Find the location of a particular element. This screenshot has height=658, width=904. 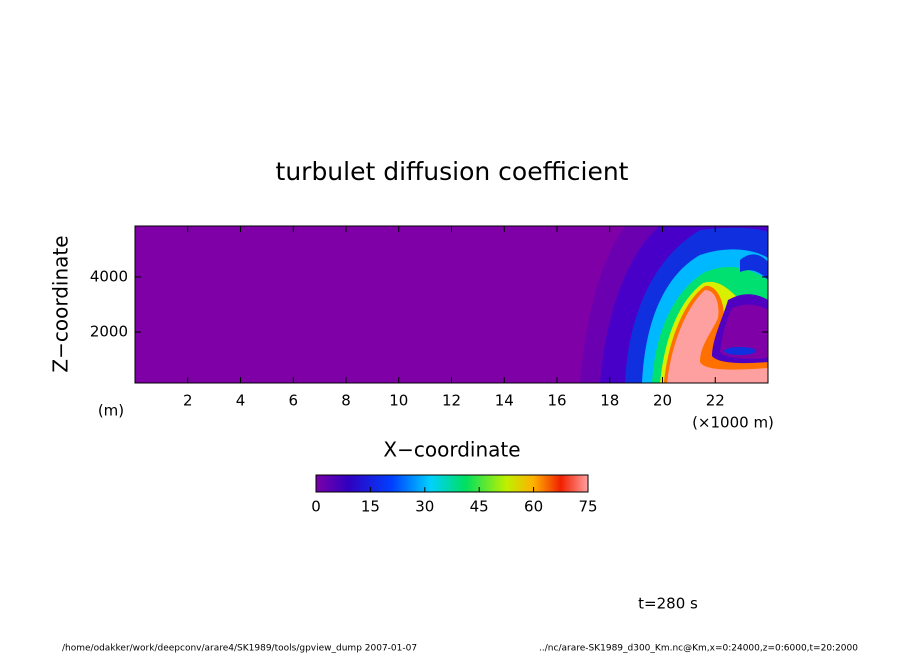

x-tick-label: 20 is located at coordinates (662, 401).